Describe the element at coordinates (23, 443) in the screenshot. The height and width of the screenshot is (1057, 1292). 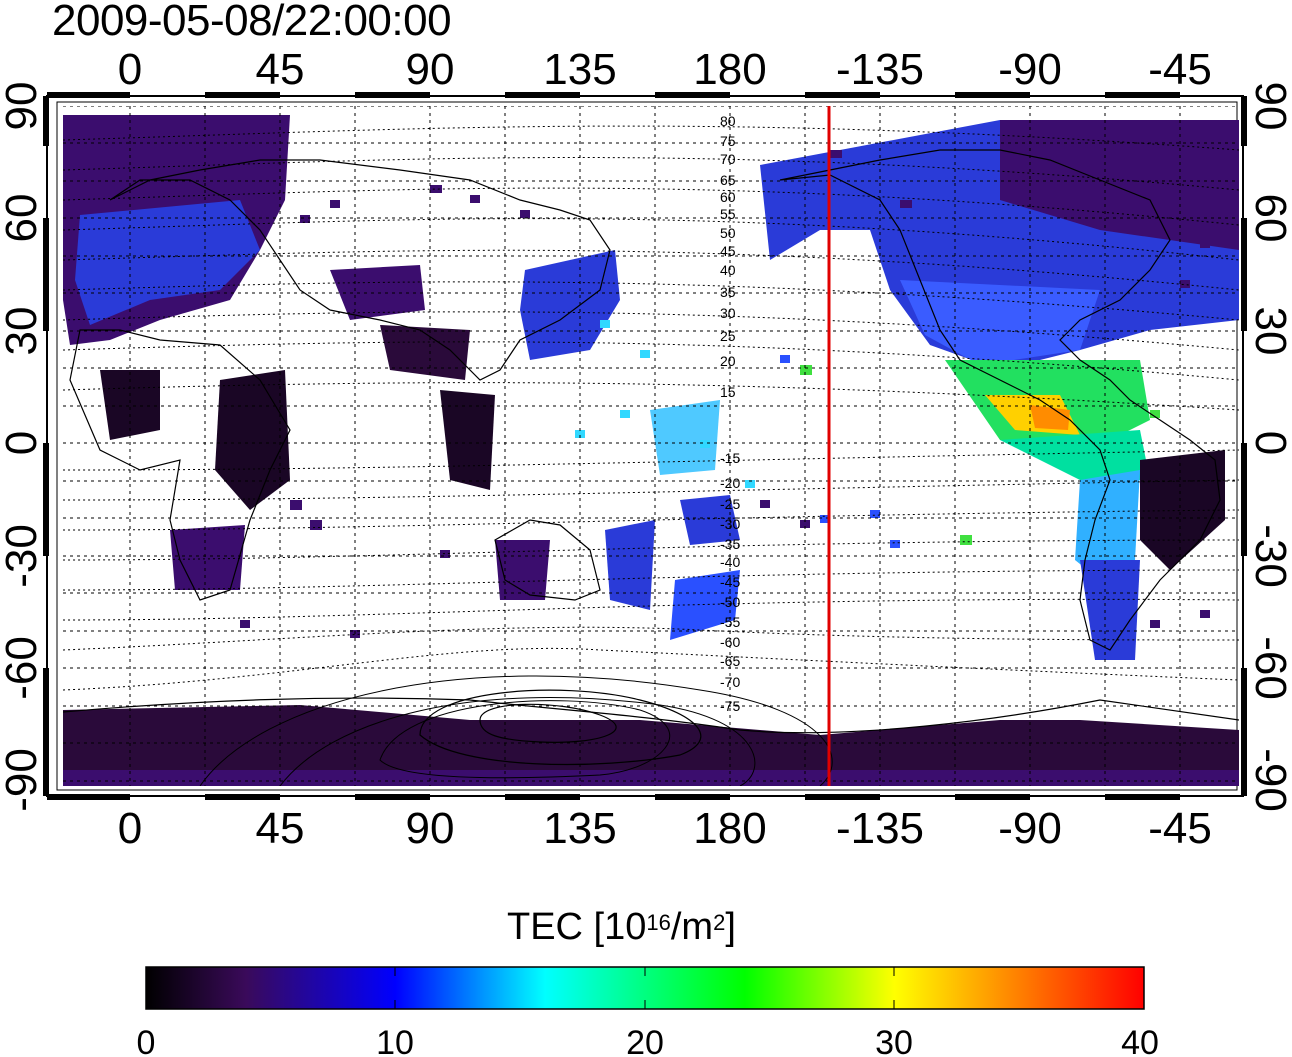
I see `left-lat-tick: 0` at that location.